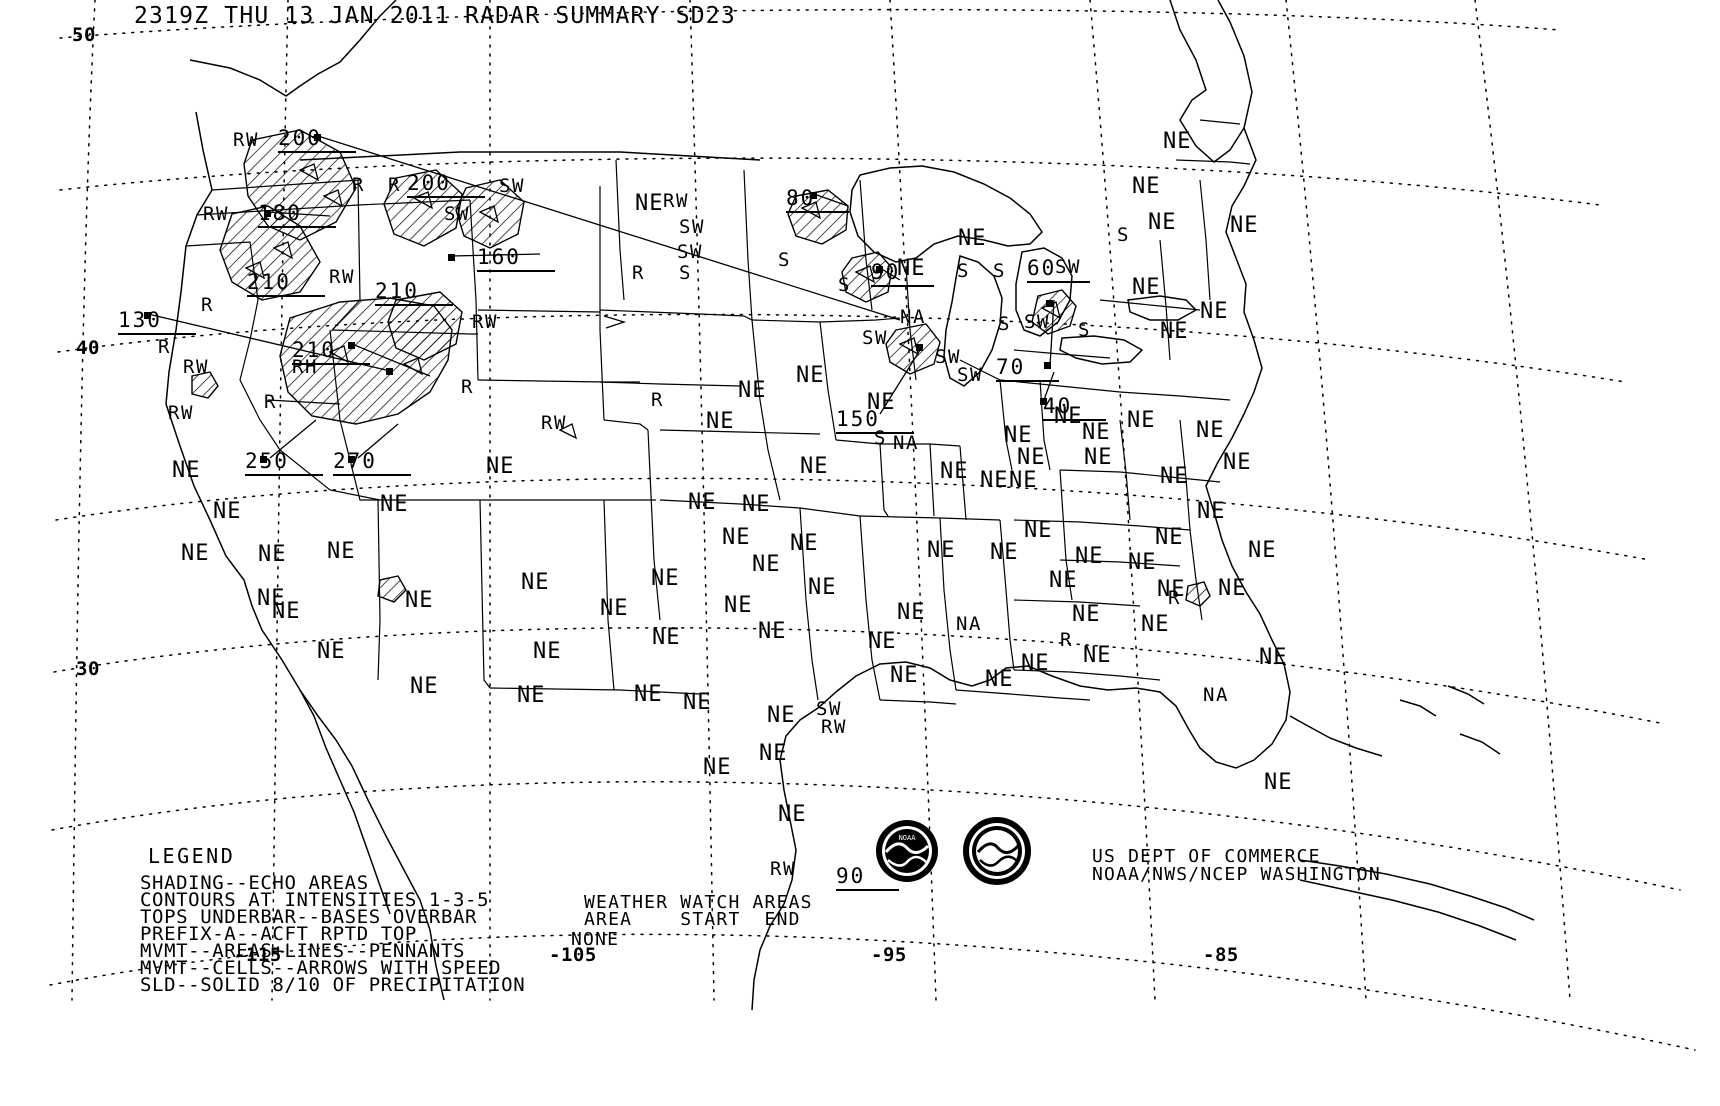 This screenshot has width=1720, height=1106. What do you see at coordinates (516, 259) in the screenshot?
I see `echo-top-value: 160` at bounding box center [516, 259].